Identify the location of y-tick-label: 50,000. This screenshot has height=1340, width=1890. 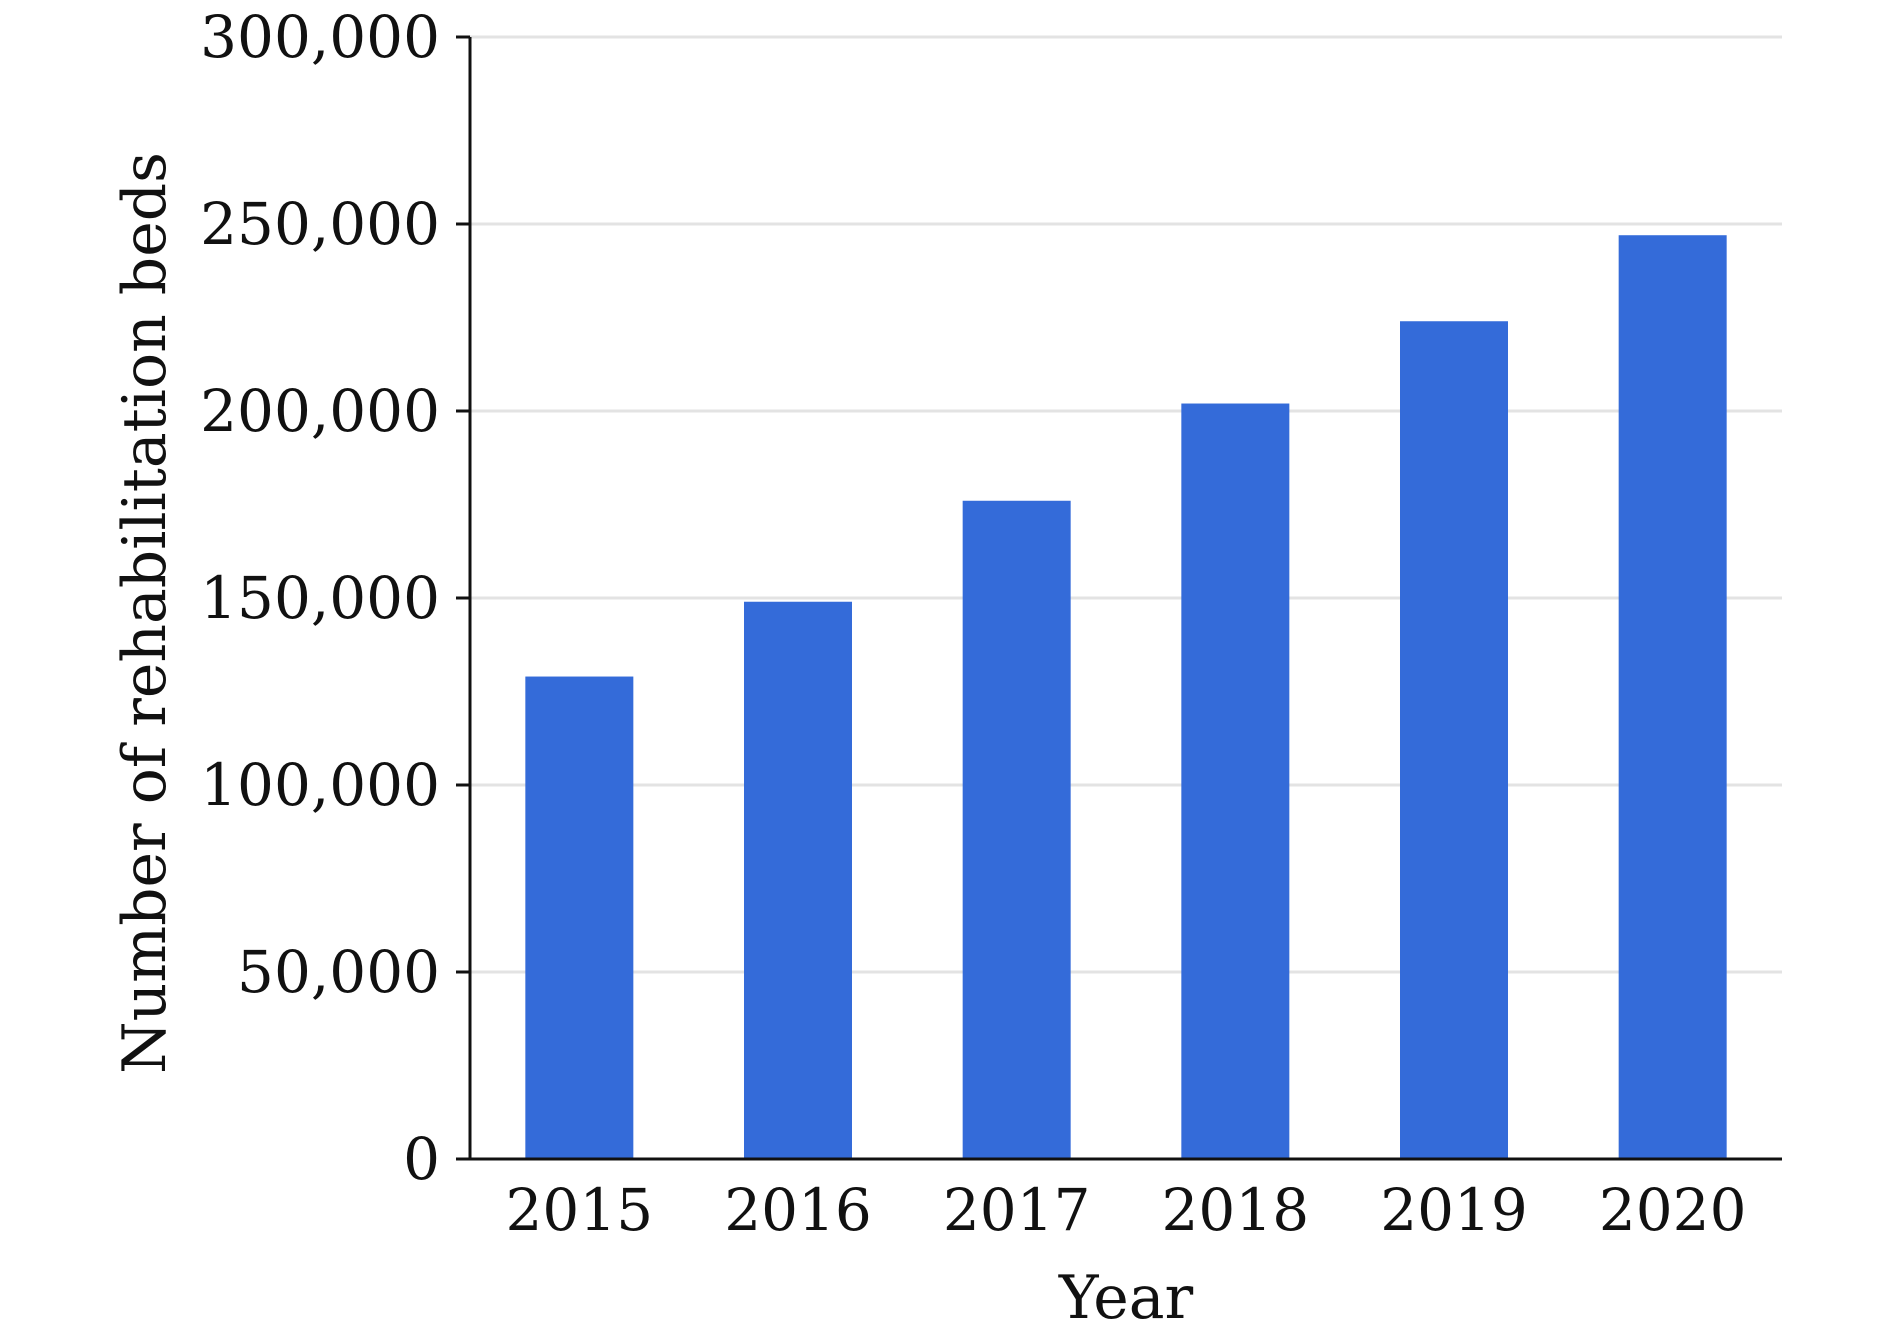
(338, 972).